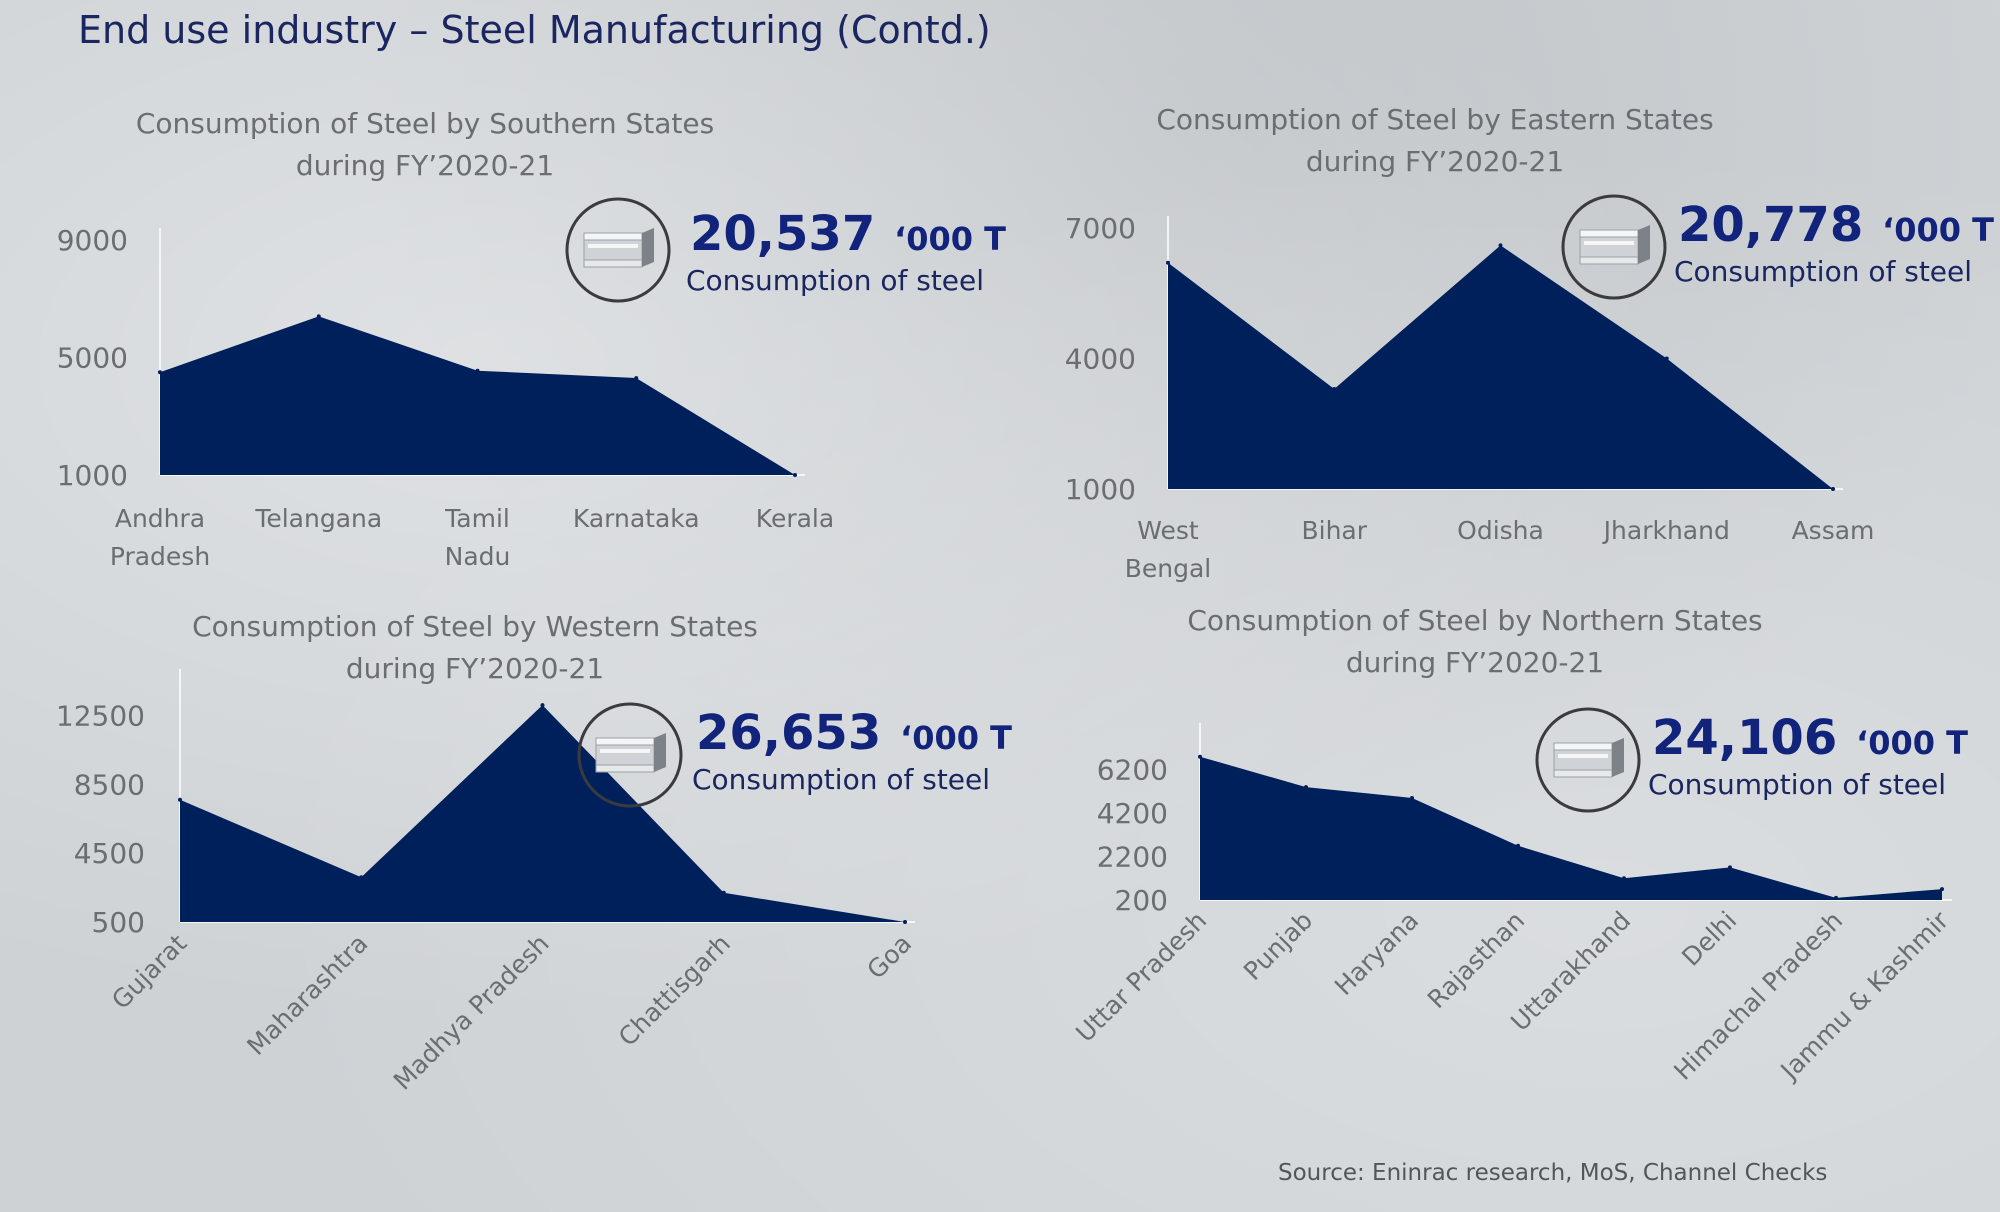 This screenshot has width=2000, height=1212. What do you see at coordinates (1500, 530) in the screenshot?
I see `x-category-label: Odisha` at bounding box center [1500, 530].